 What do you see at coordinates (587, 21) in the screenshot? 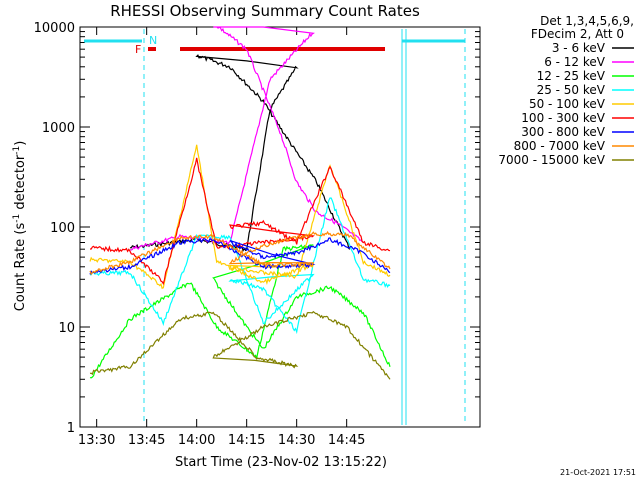
I see `legend-header: Det 1,3,4,5,6,9,` at bounding box center [587, 21].